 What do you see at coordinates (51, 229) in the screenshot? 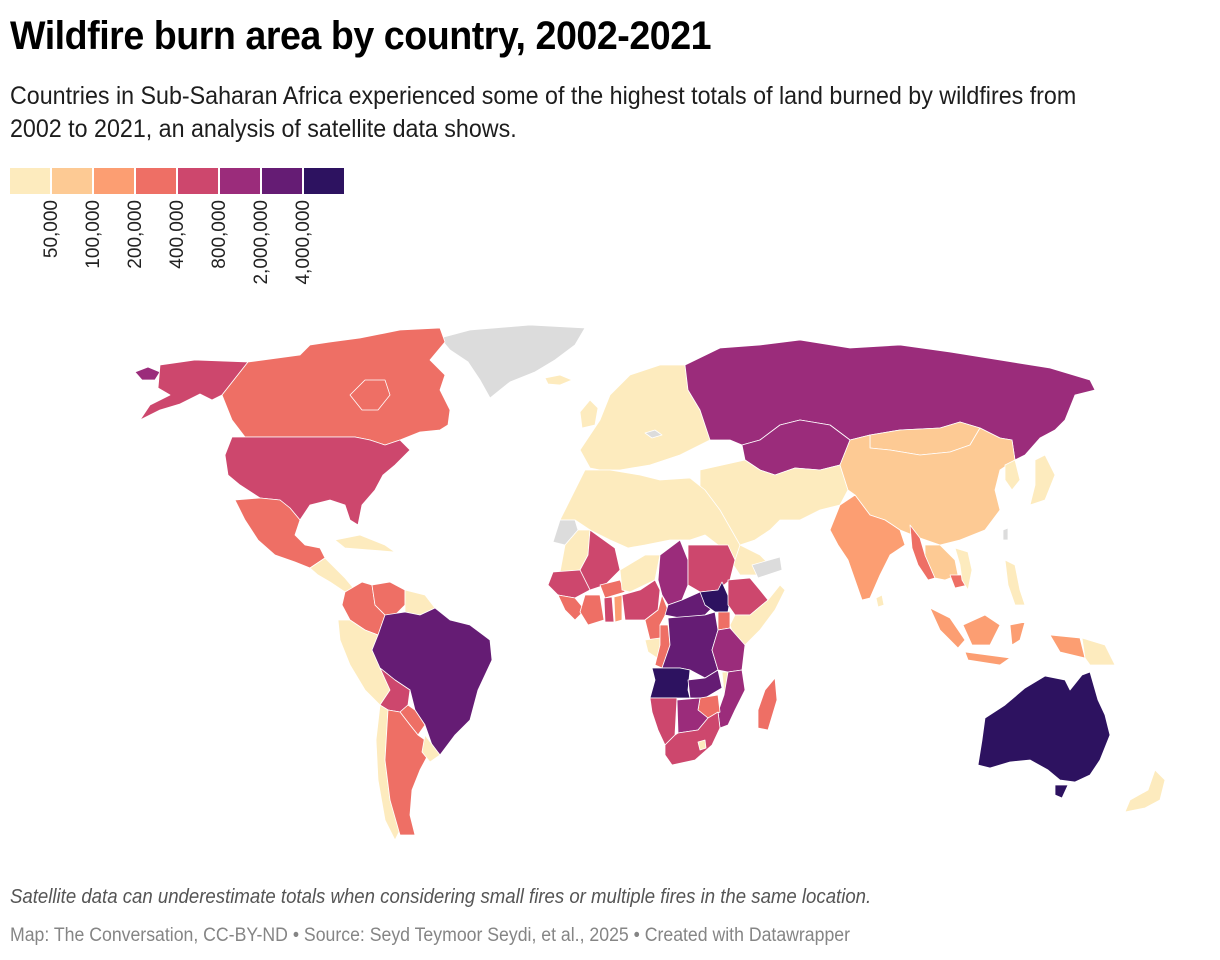
I see `legend-tick-label: 50,000` at bounding box center [51, 229].